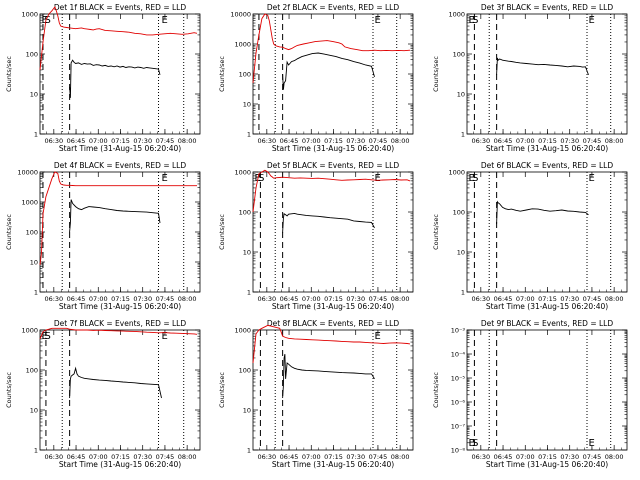 This screenshot has height=480, width=640. I want to click on series-lld, so click(118, 218).